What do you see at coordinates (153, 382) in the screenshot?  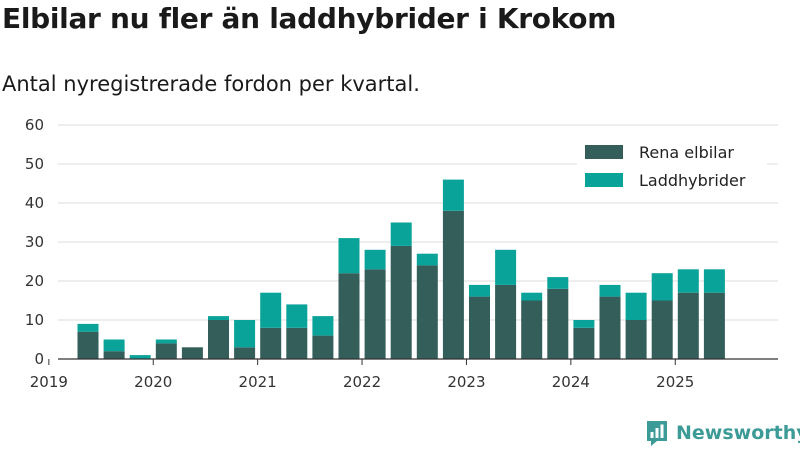 I see `x-tick-label: 2020` at bounding box center [153, 382].